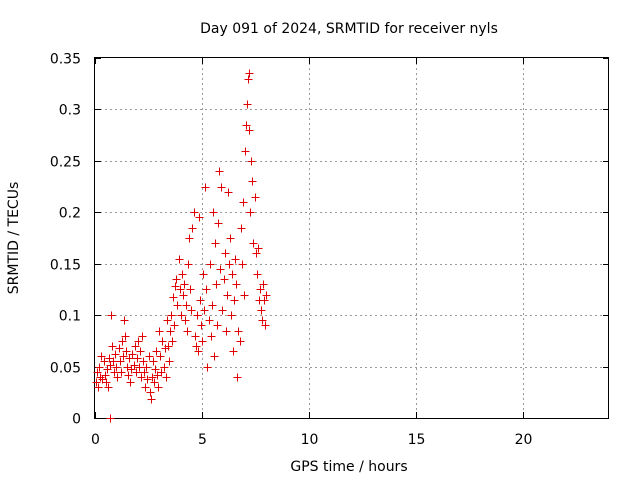  Describe the element at coordinates (95, 440) in the screenshot. I see `x-tick-label: 0` at that location.